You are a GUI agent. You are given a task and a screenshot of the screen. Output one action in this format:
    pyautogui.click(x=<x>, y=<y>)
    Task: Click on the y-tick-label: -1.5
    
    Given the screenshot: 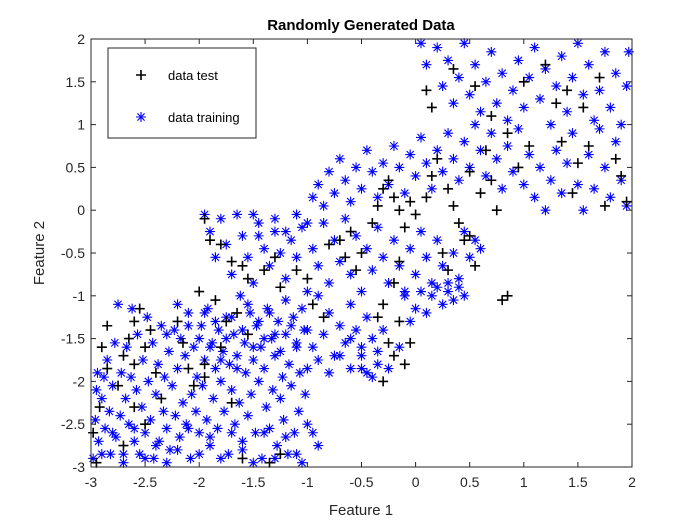 What is the action you would take?
    pyautogui.click(x=73, y=339)
    